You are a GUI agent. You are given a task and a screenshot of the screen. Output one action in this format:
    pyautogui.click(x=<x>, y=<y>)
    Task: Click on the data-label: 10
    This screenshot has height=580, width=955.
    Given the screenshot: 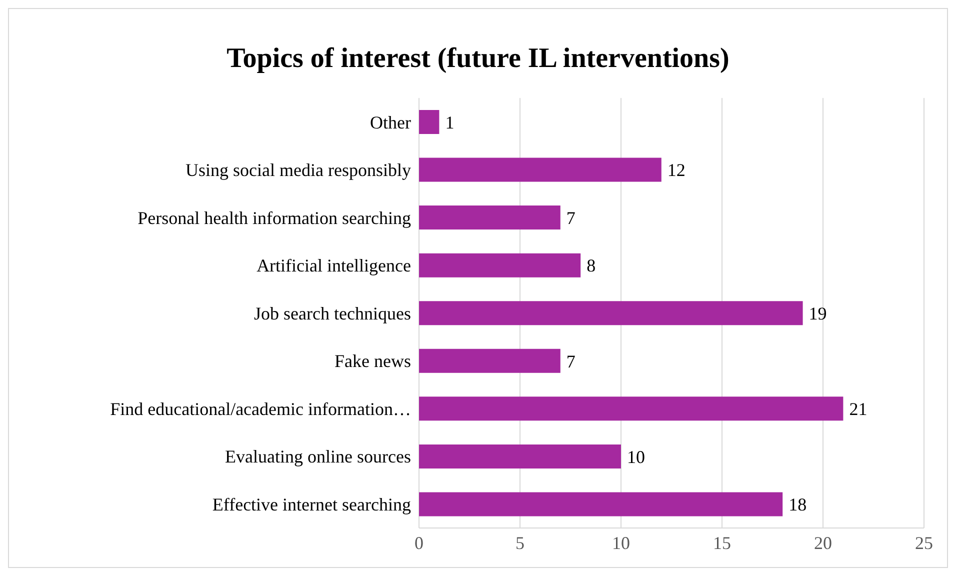 What is the action you would take?
    pyautogui.click(x=636, y=456)
    